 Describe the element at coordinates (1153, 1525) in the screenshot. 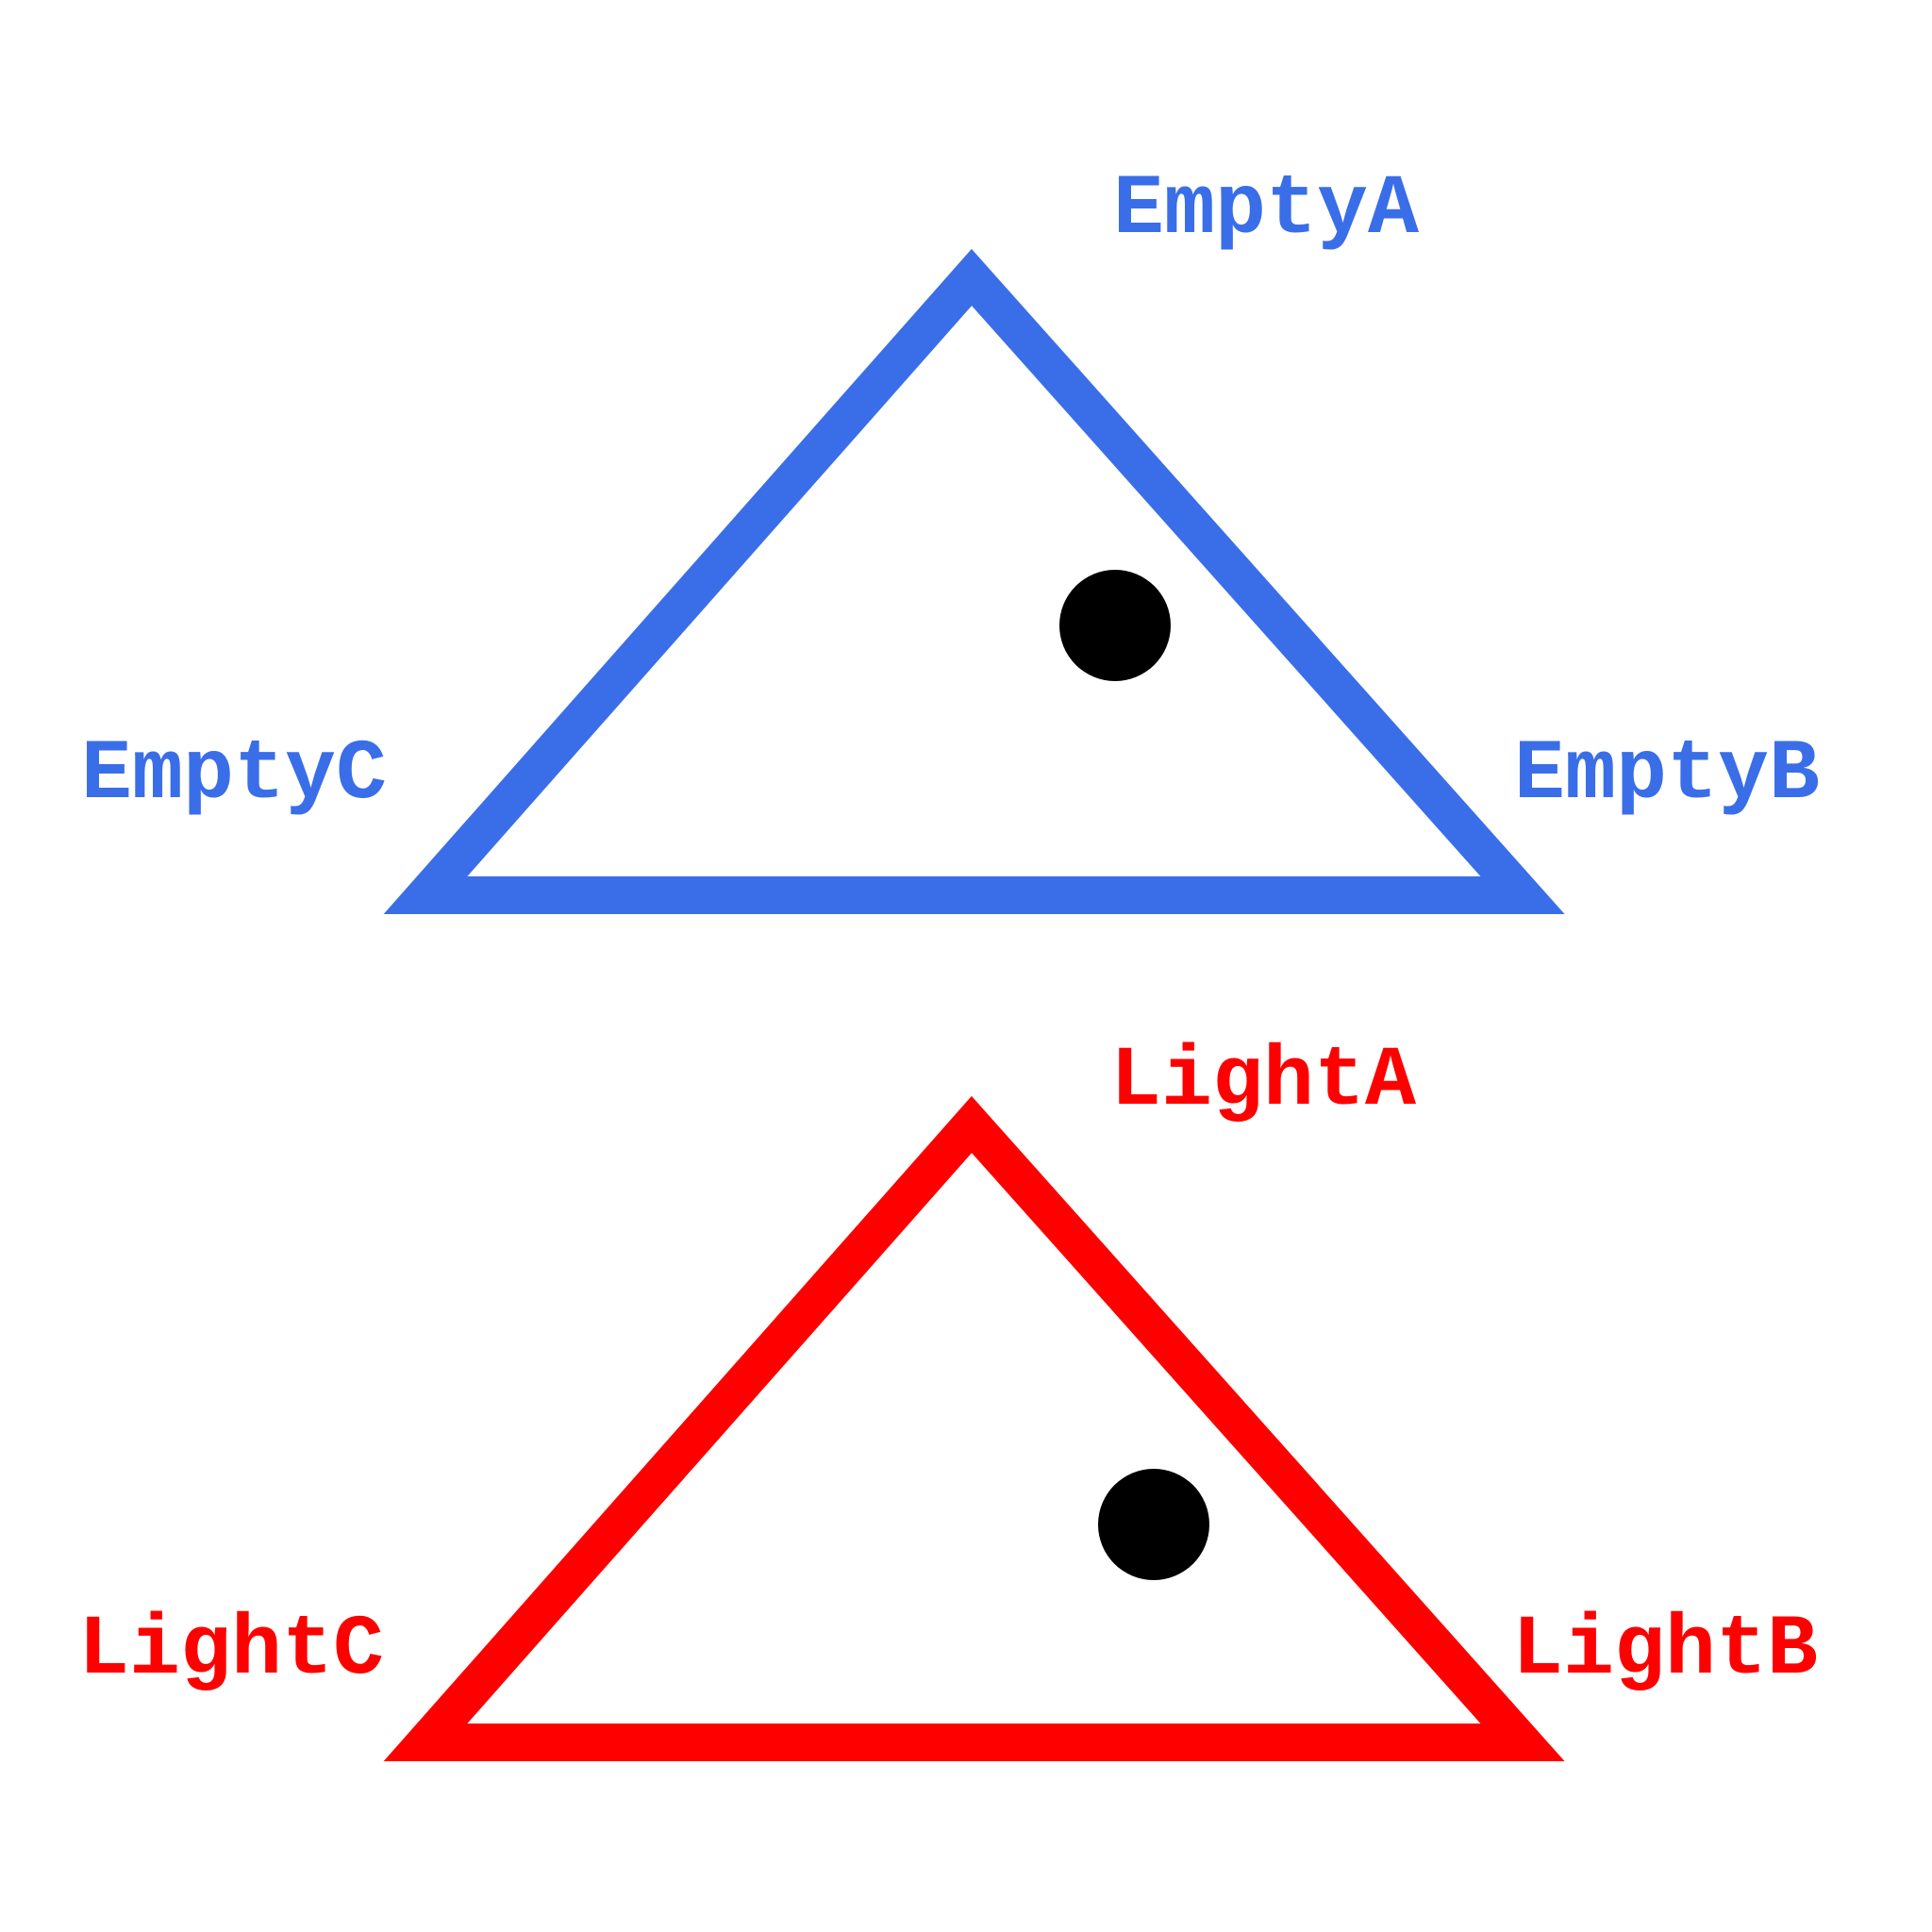

I see `bottom-triangle-dot` at that location.